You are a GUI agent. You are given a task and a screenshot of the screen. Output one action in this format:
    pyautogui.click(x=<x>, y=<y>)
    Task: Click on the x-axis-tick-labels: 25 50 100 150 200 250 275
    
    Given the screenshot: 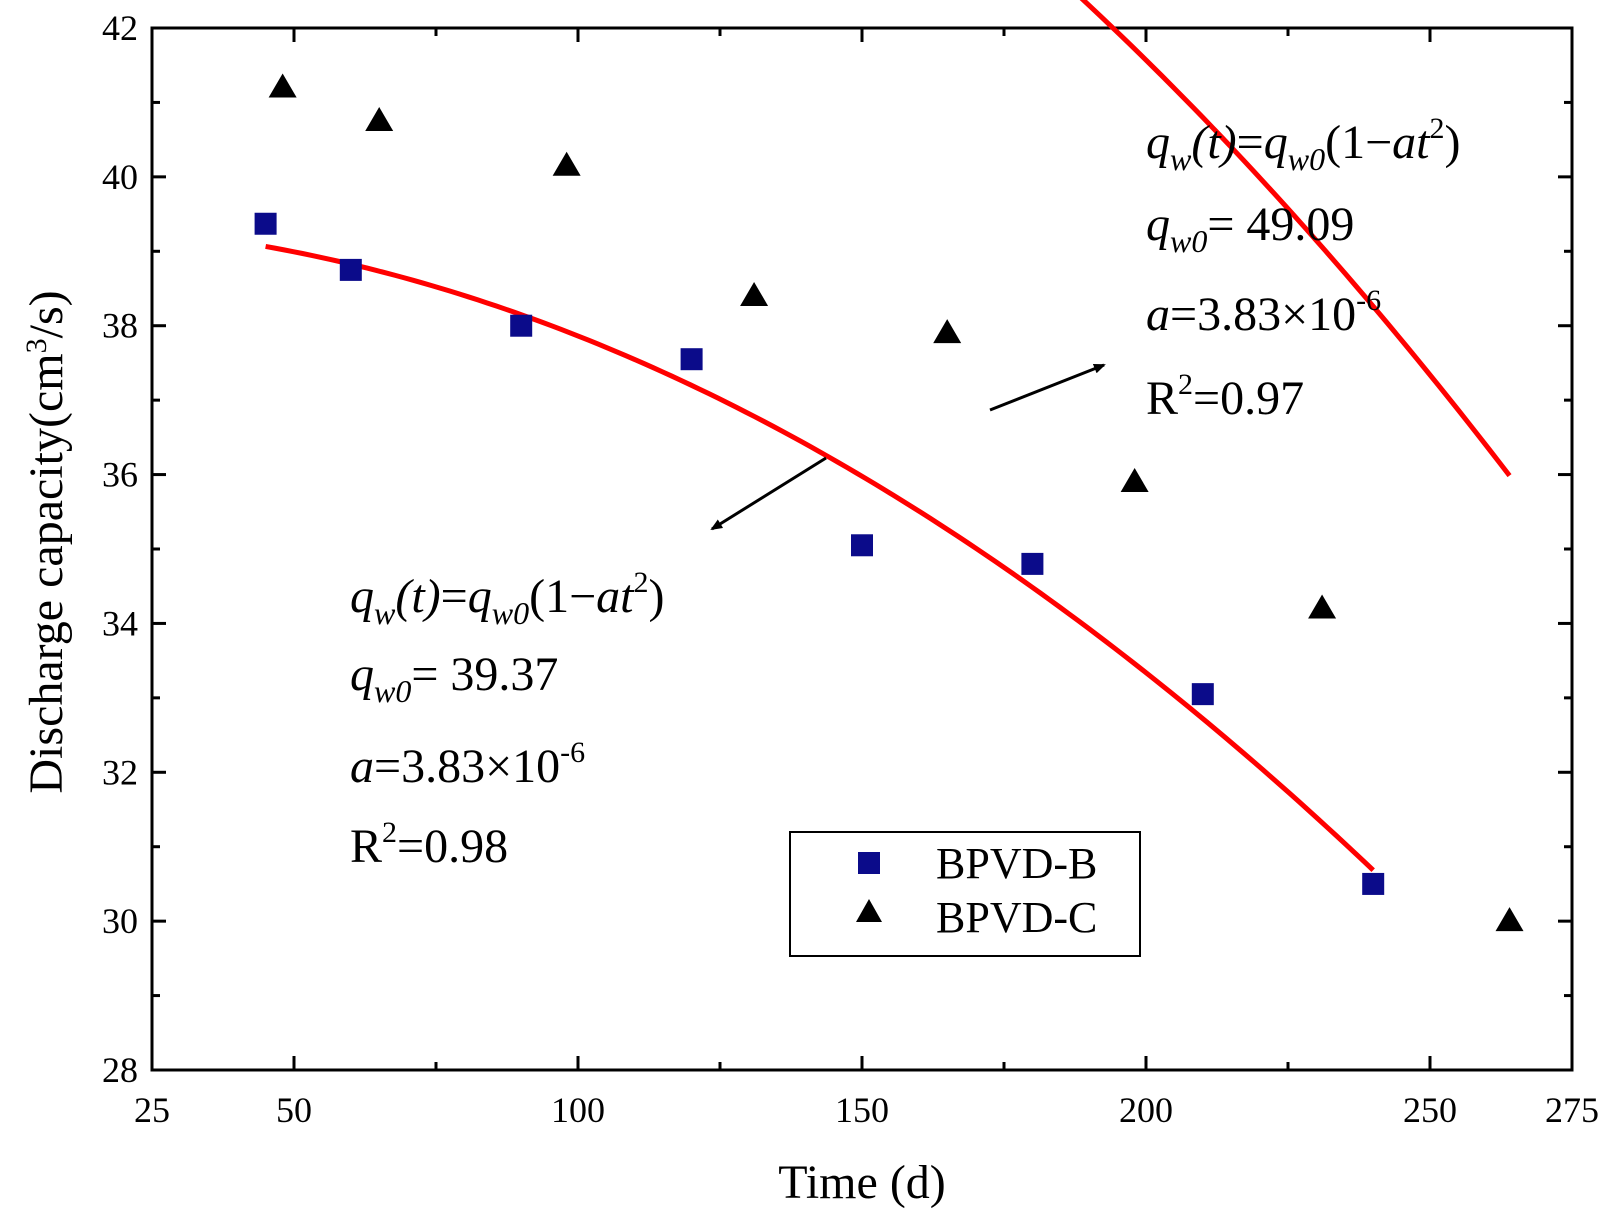 What is the action you would take?
    pyautogui.click(x=866, y=1110)
    